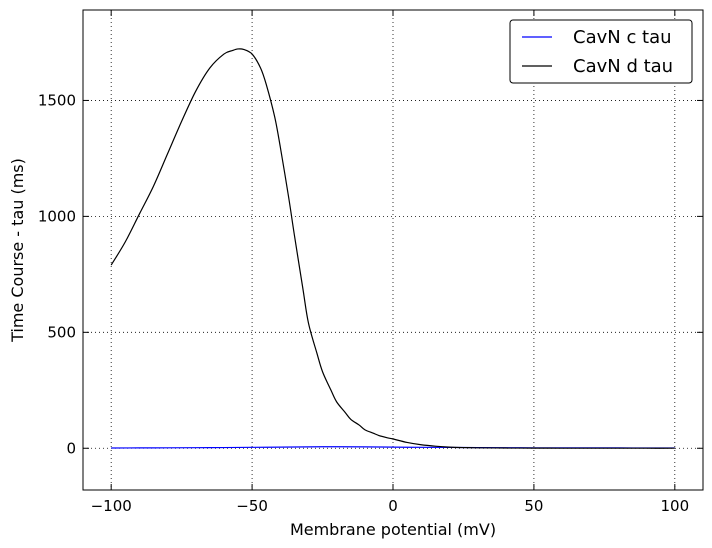 The image size is (712, 548). Describe the element at coordinates (623, 66) in the screenshot. I see `legend-label-cavn-d-tau: CavN d tau` at that location.